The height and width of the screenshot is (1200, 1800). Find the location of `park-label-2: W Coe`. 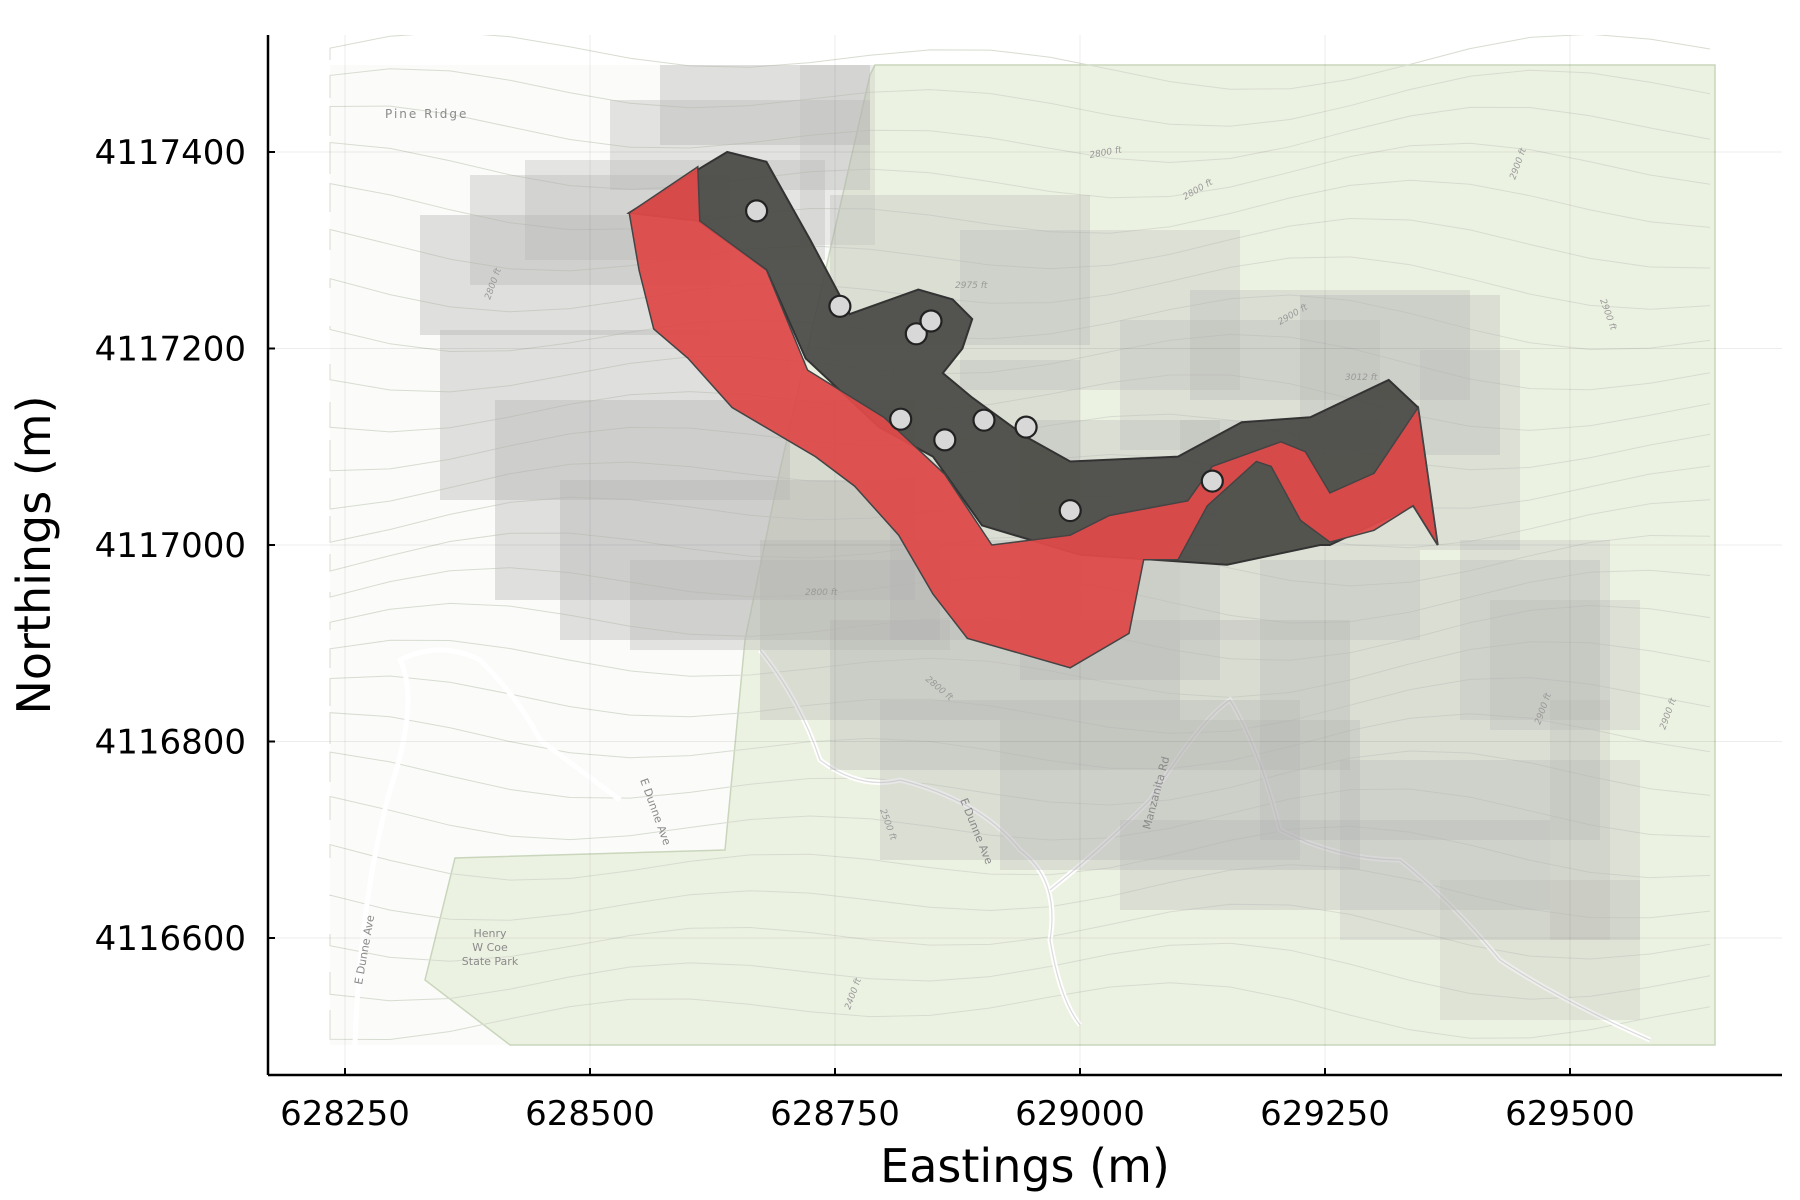

park-label-2: W Coe is located at coordinates (490, 947).